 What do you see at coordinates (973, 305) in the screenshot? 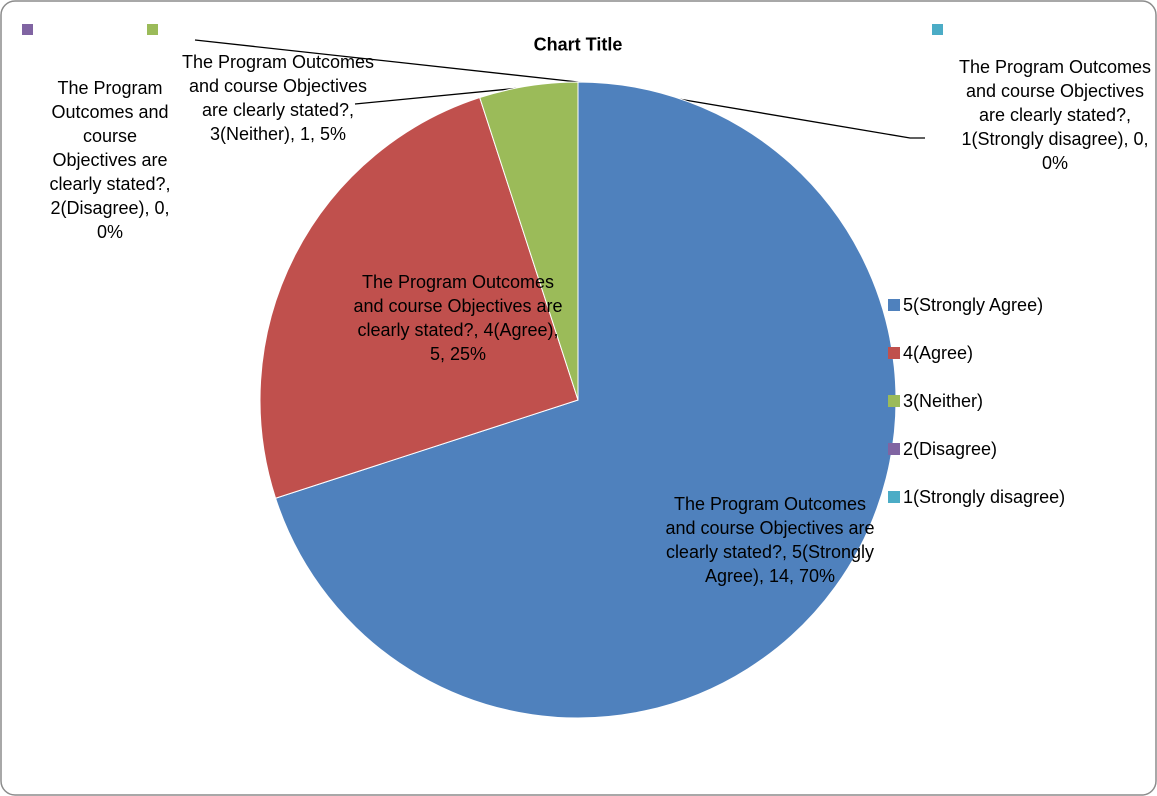
I see `legend-entry: 5(Strongly Agree)` at bounding box center [973, 305].